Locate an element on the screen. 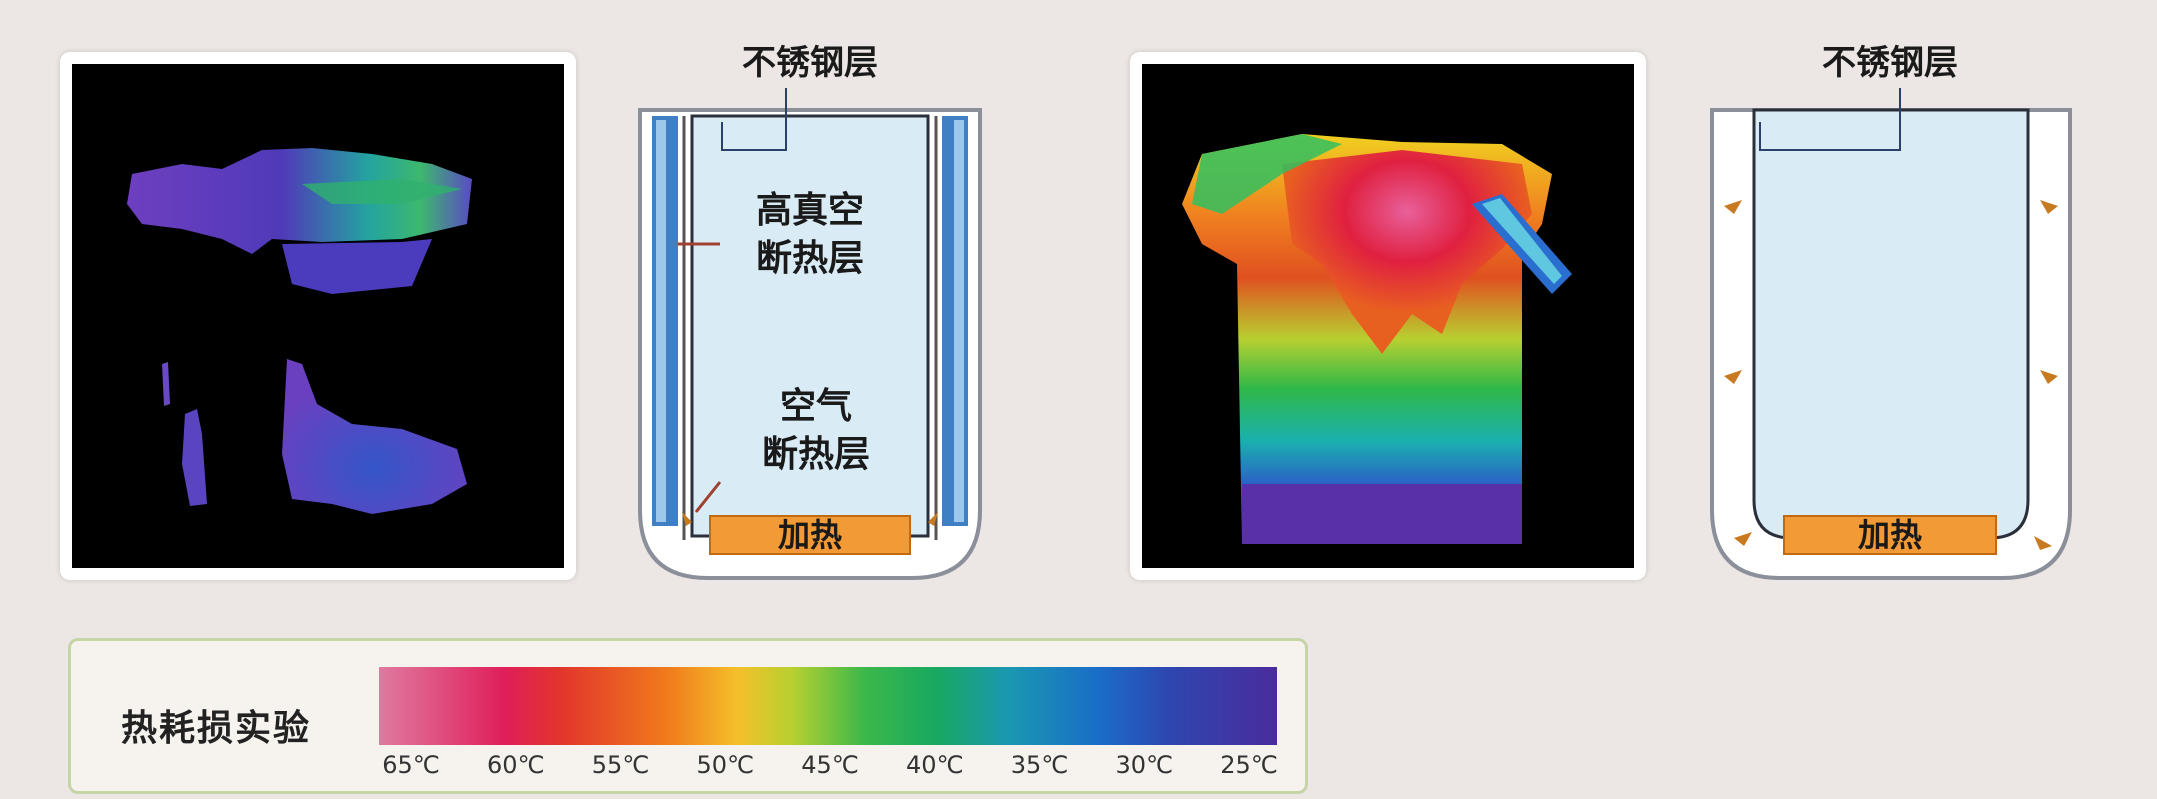 The width and height of the screenshot is (2157, 799). tick-label: 25℃ is located at coordinates (1249, 765).